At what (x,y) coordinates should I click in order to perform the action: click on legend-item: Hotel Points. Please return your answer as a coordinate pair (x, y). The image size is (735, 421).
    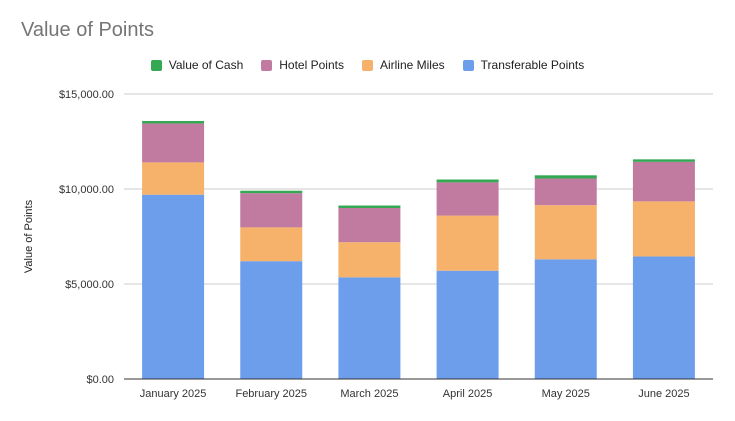
    Looking at the image, I should click on (302, 65).